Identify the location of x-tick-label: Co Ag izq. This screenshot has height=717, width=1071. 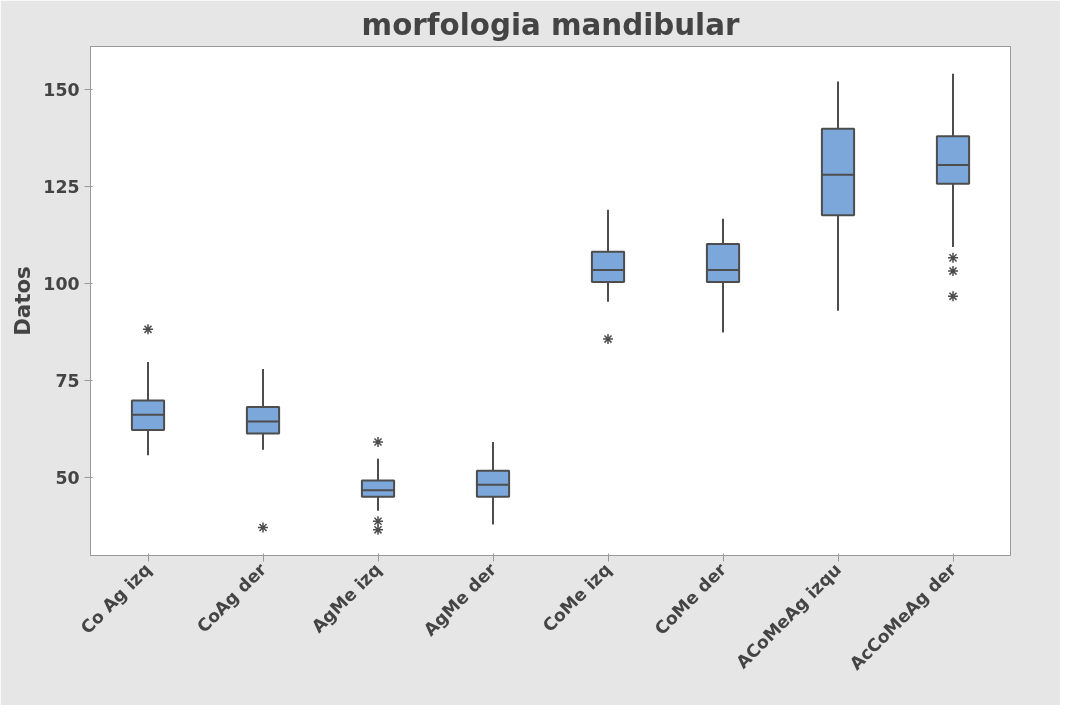
(116, 598).